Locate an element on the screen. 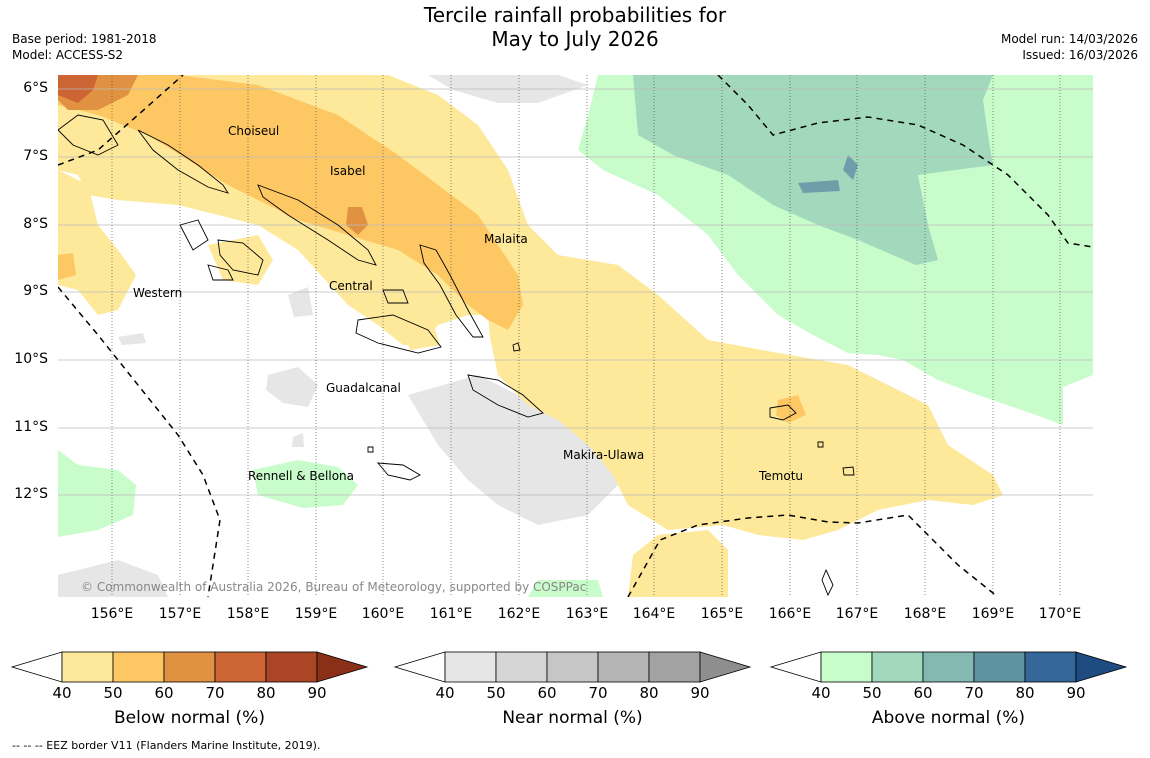  lat-label: 12°S is located at coordinates (31, 494).